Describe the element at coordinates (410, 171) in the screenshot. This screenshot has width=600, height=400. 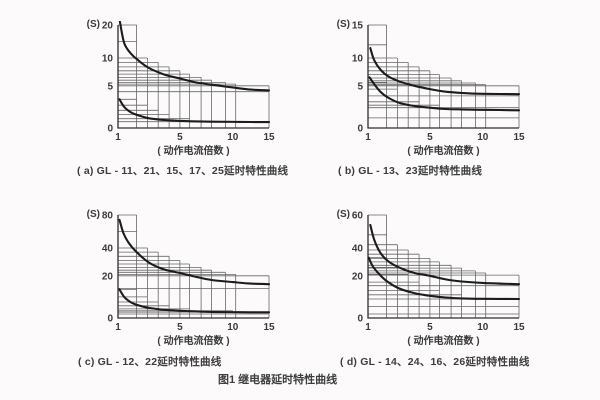
I see `chart-b-caption: ( b) GL - 13、23延时特性曲线` at that location.